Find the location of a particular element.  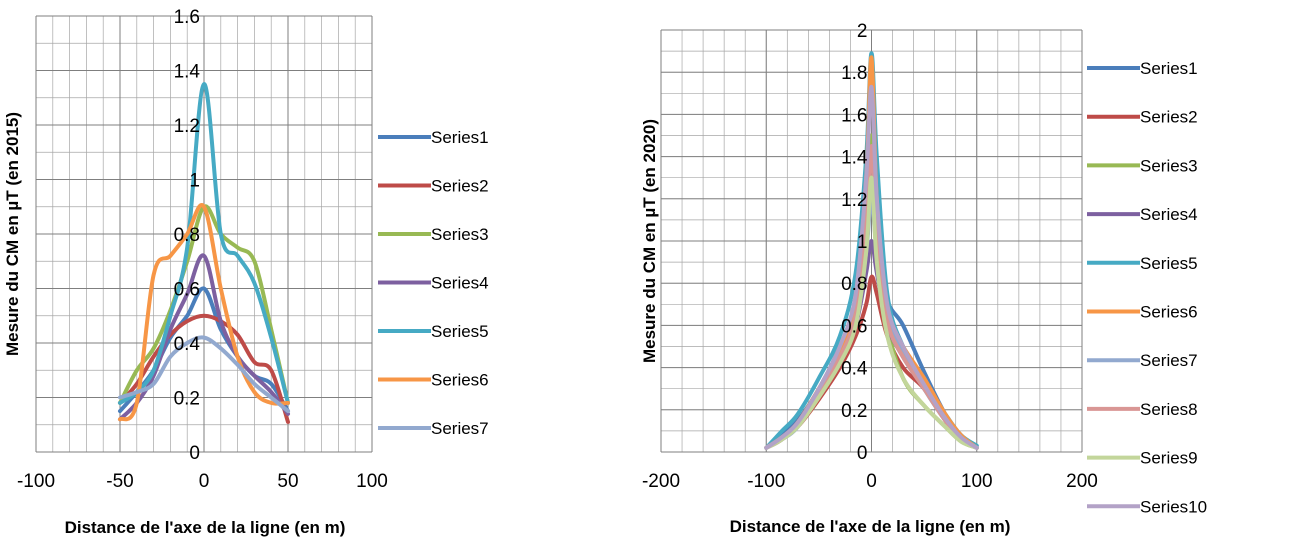

y-axis-title: Mesure du CM en µT (en 2020) is located at coordinates (649, 241).